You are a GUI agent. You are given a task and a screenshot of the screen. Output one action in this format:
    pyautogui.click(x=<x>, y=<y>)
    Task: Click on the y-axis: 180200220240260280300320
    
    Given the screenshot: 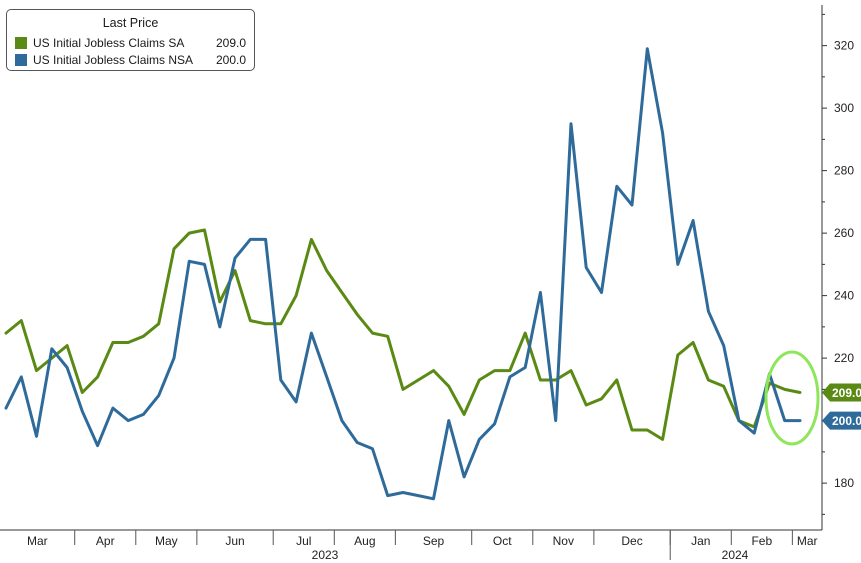 What is the action you would take?
    pyautogui.click(x=837, y=267)
    